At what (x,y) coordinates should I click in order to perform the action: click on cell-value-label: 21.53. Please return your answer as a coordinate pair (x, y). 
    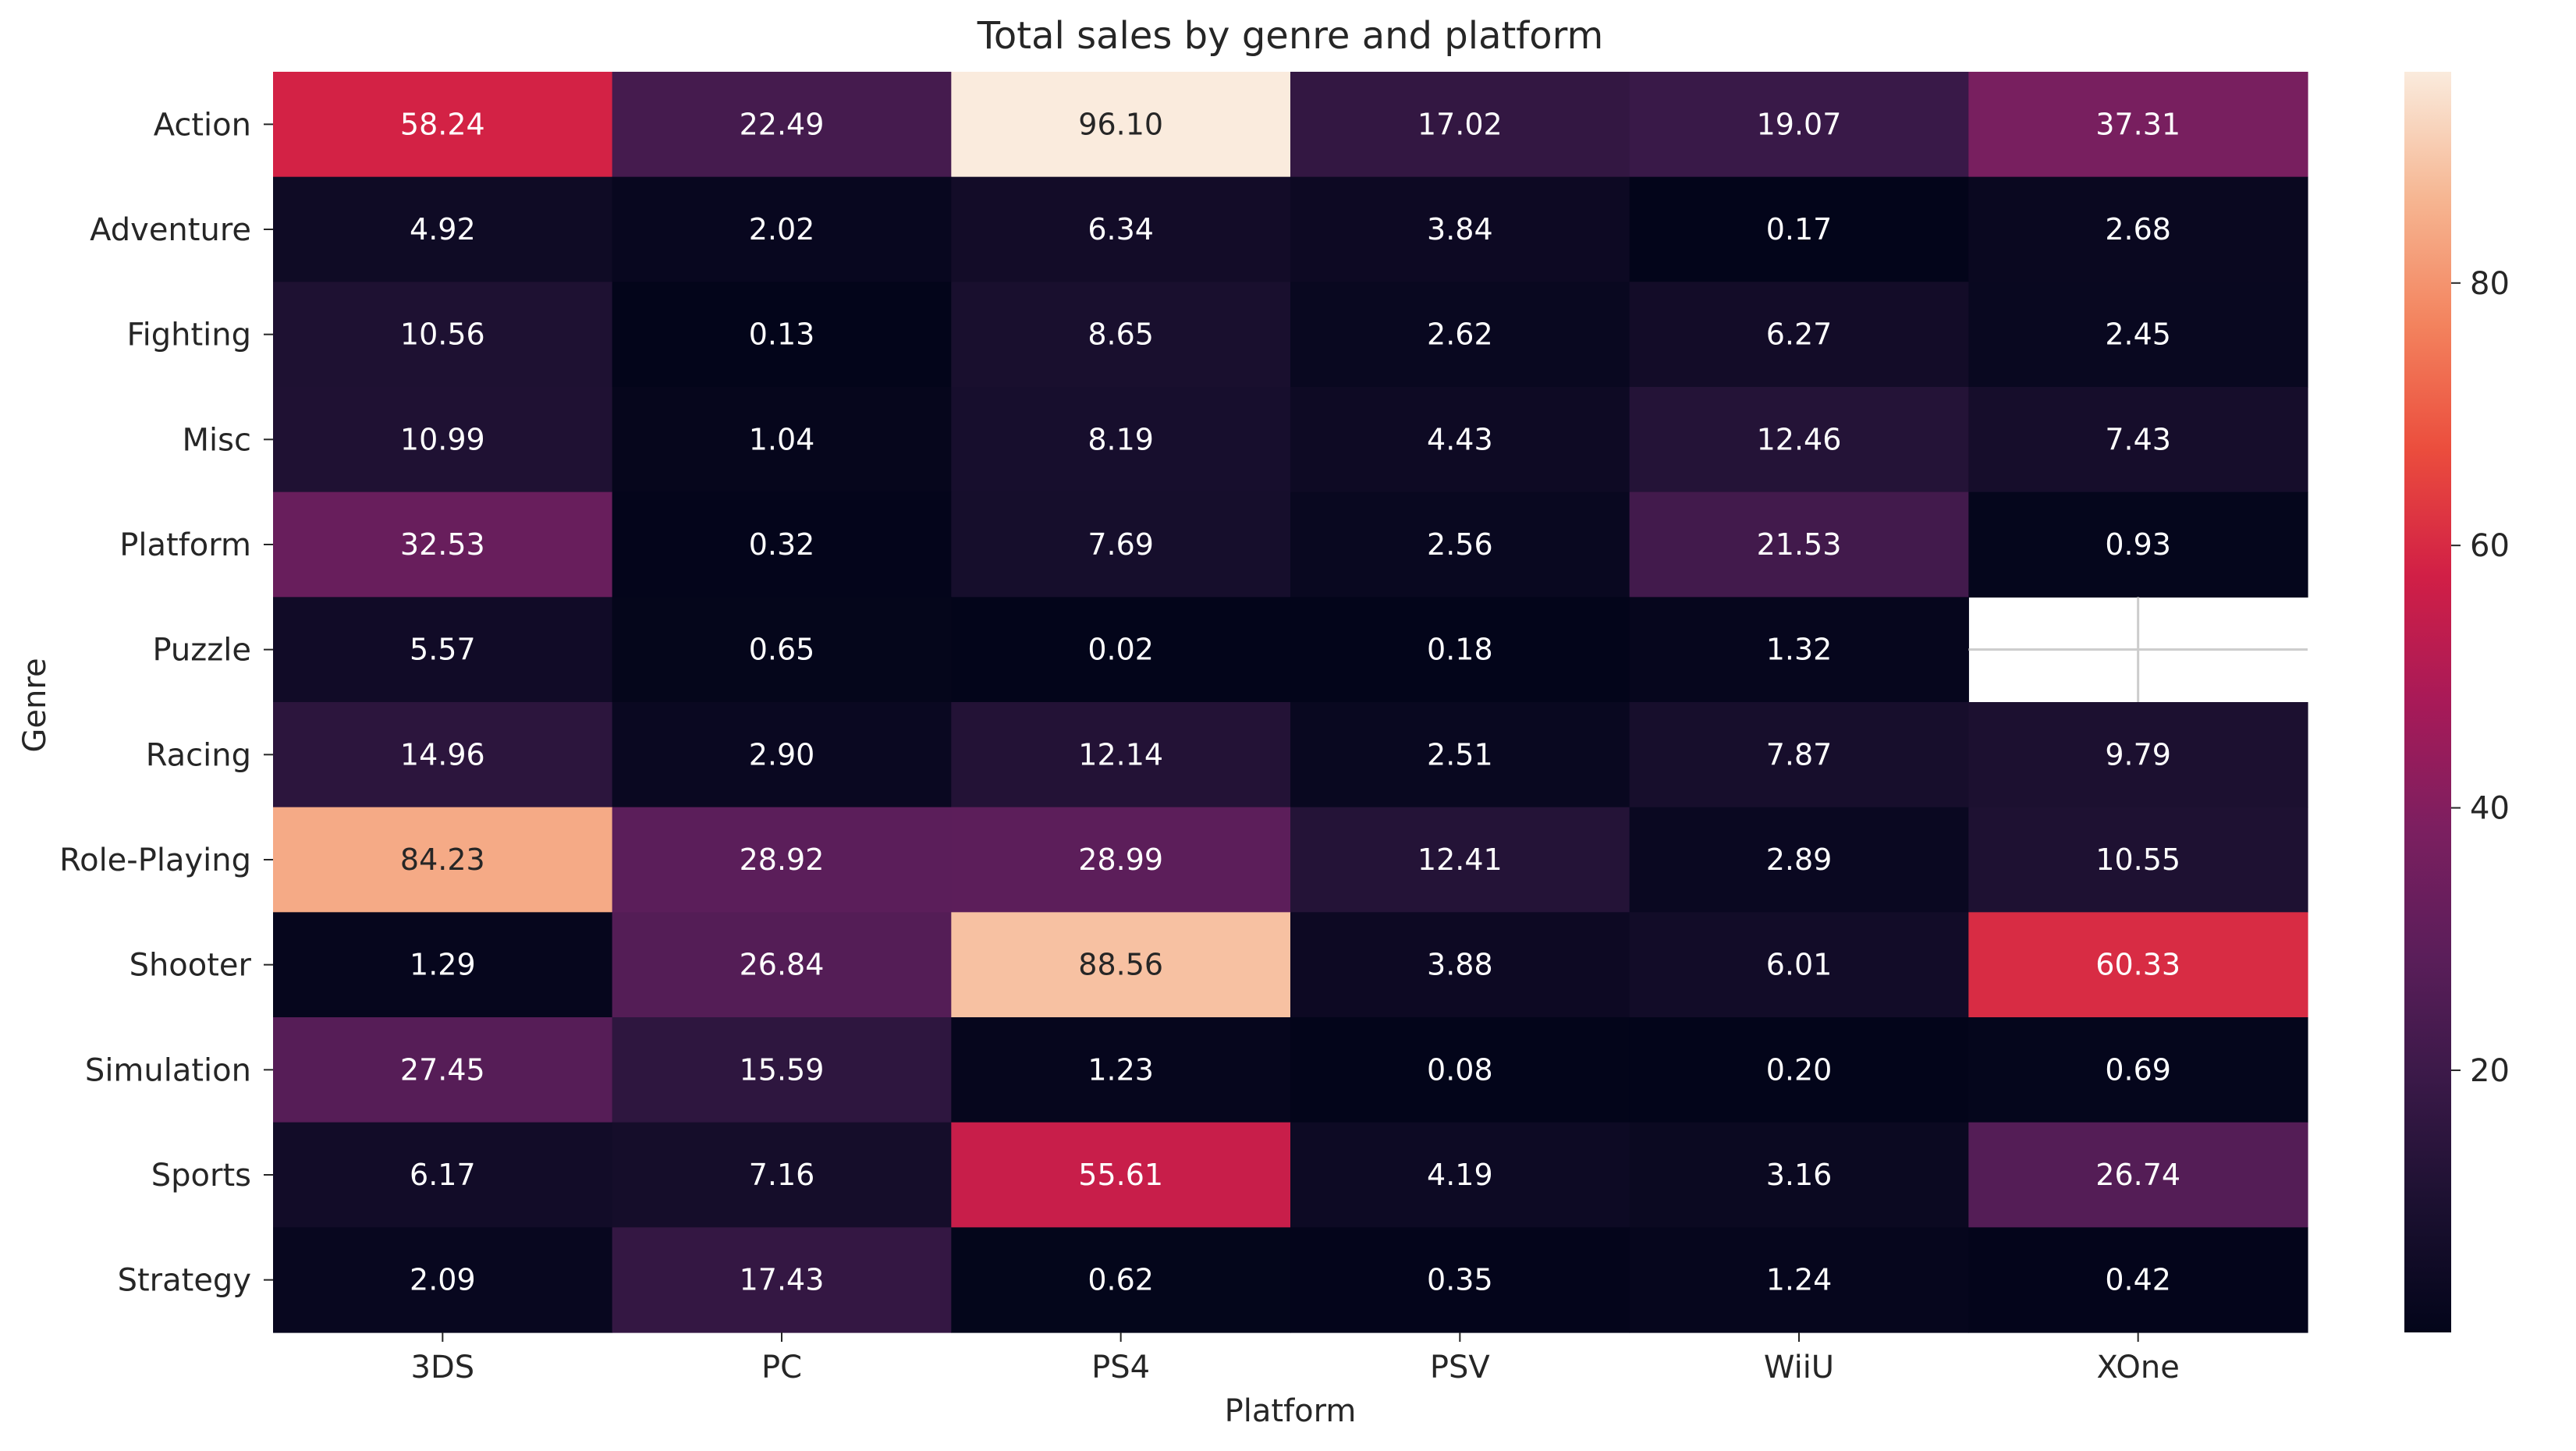
    Looking at the image, I should click on (1799, 544).